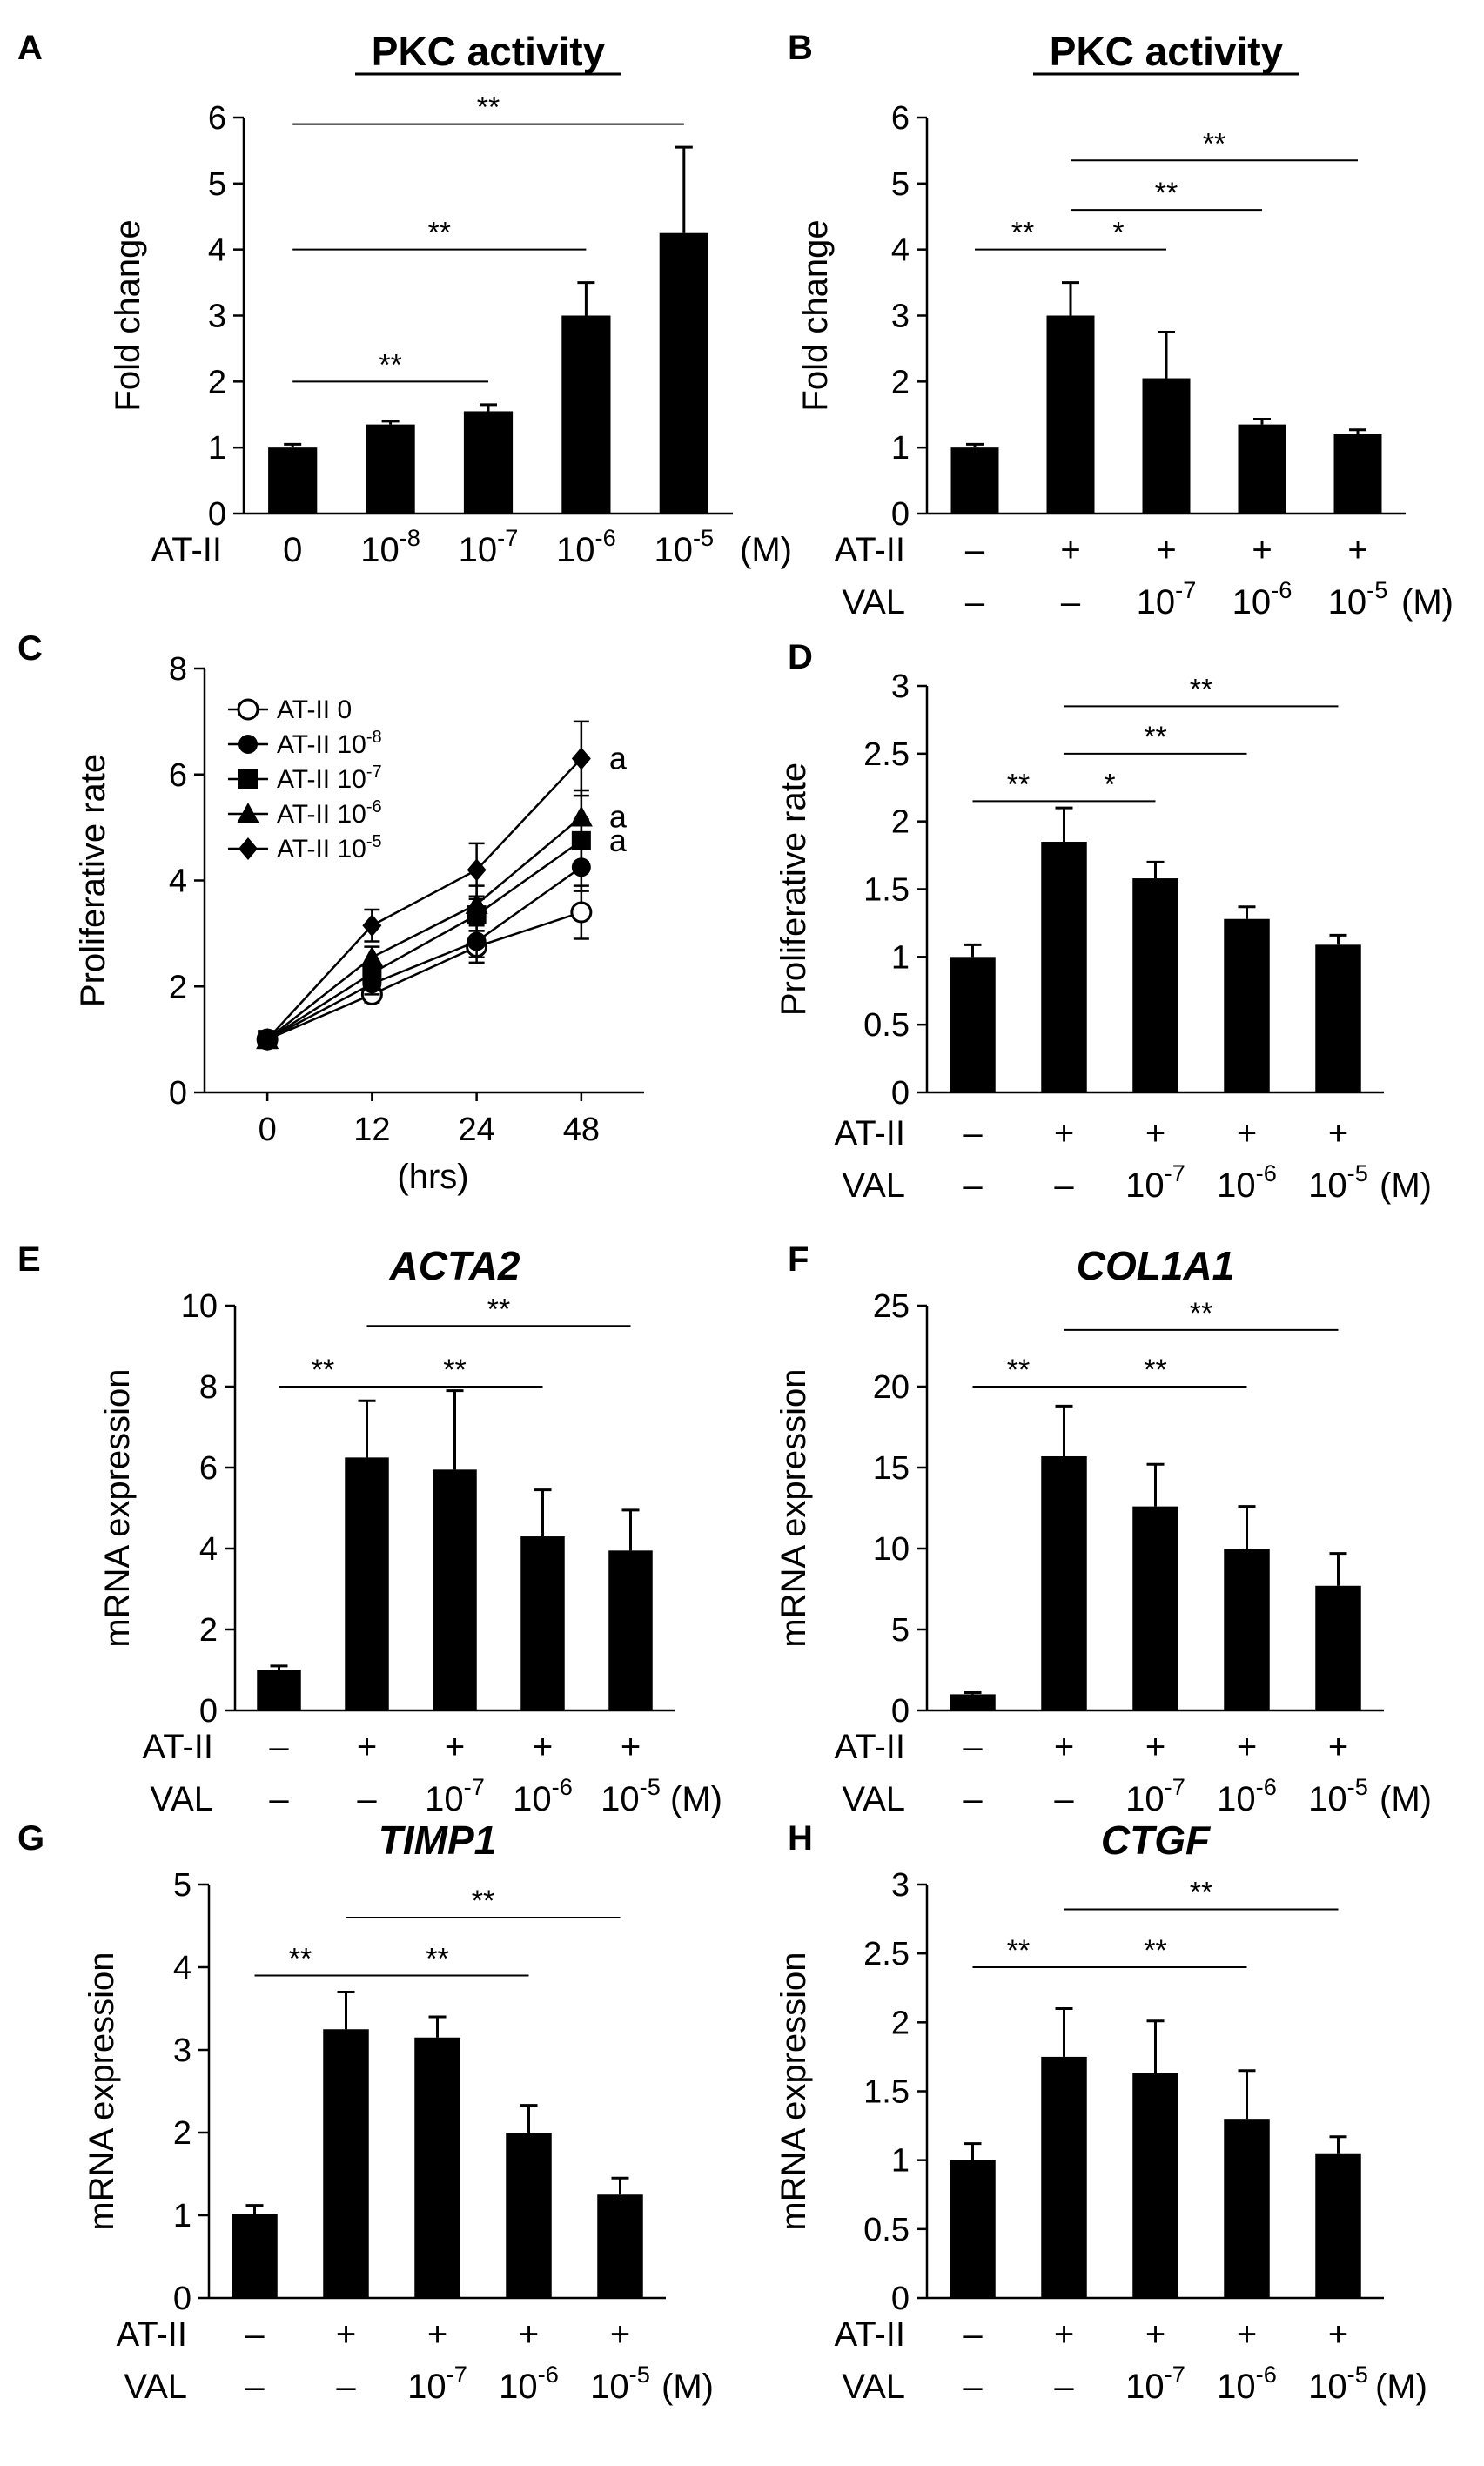  What do you see at coordinates (891, 1468) in the screenshot?
I see `y-tick-label: 15` at bounding box center [891, 1468].